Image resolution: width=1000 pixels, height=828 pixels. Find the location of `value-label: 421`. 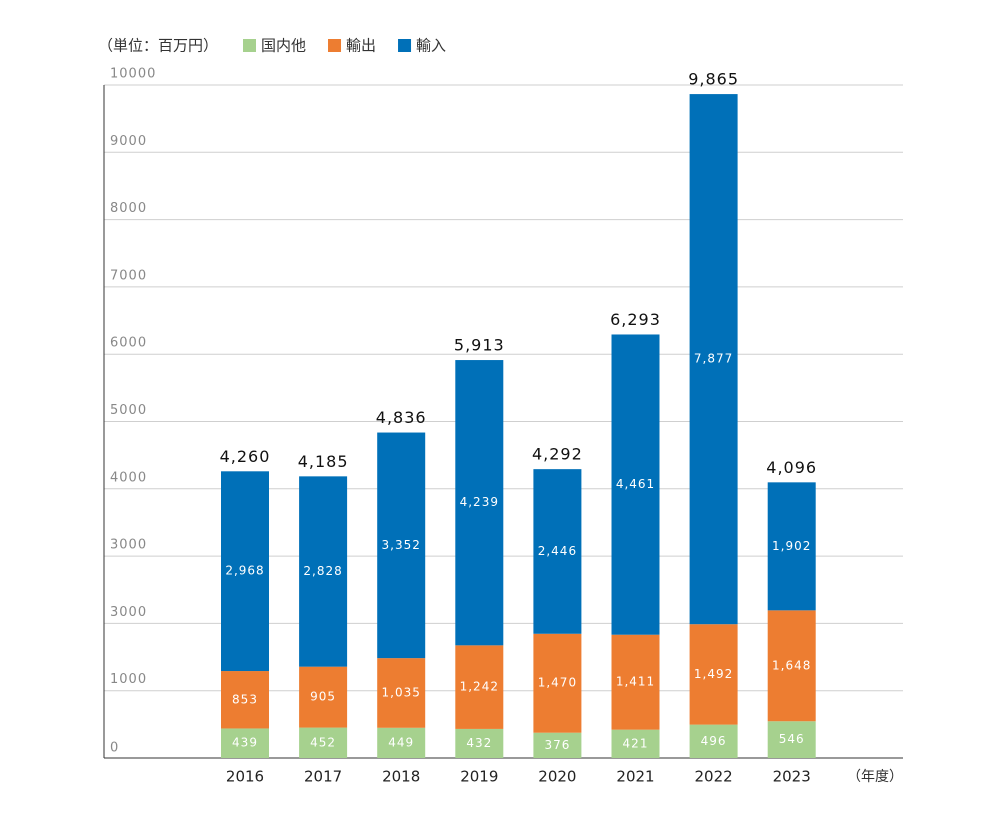

value-label: 421 is located at coordinates (636, 743).